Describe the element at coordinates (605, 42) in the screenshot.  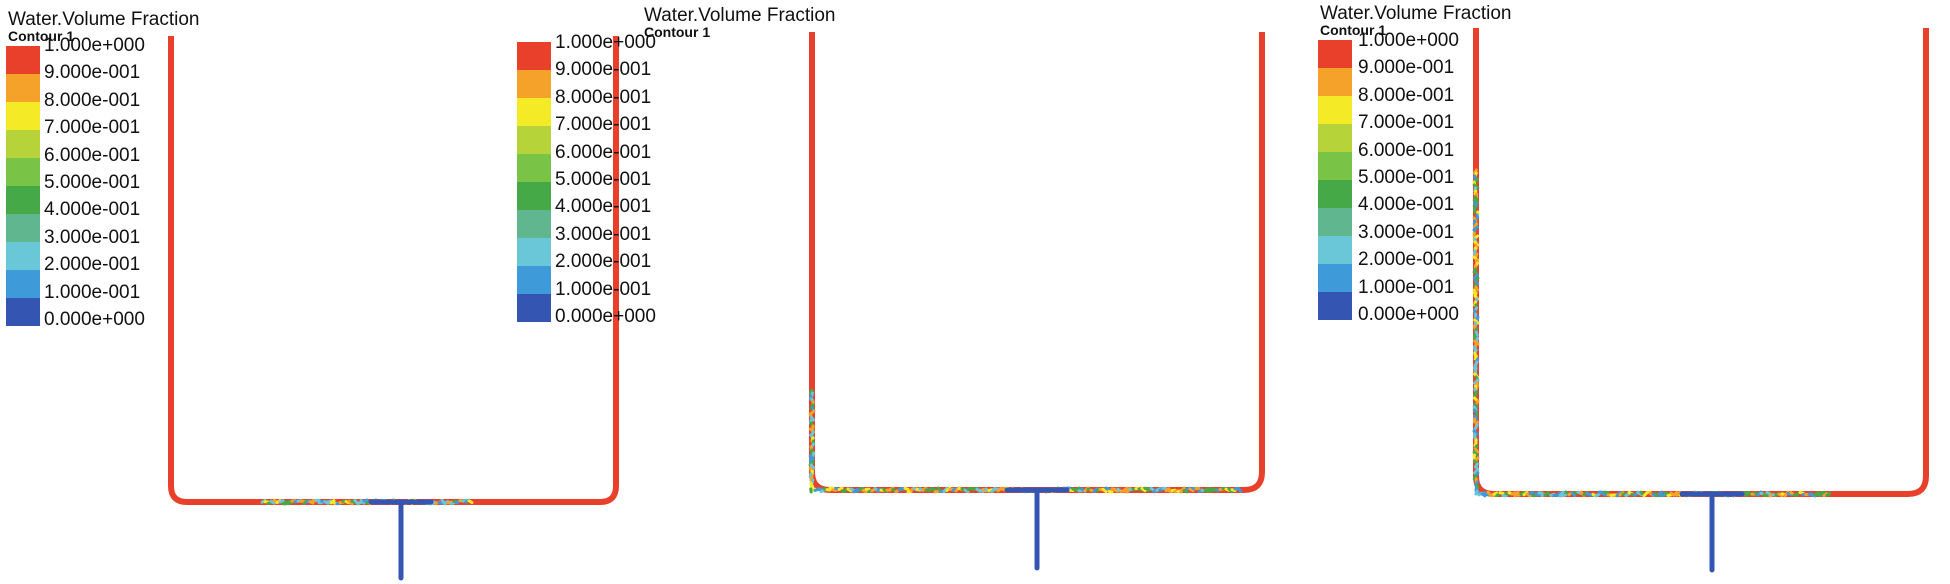
I see `legend-tick-label: 1.000e+000` at that location.